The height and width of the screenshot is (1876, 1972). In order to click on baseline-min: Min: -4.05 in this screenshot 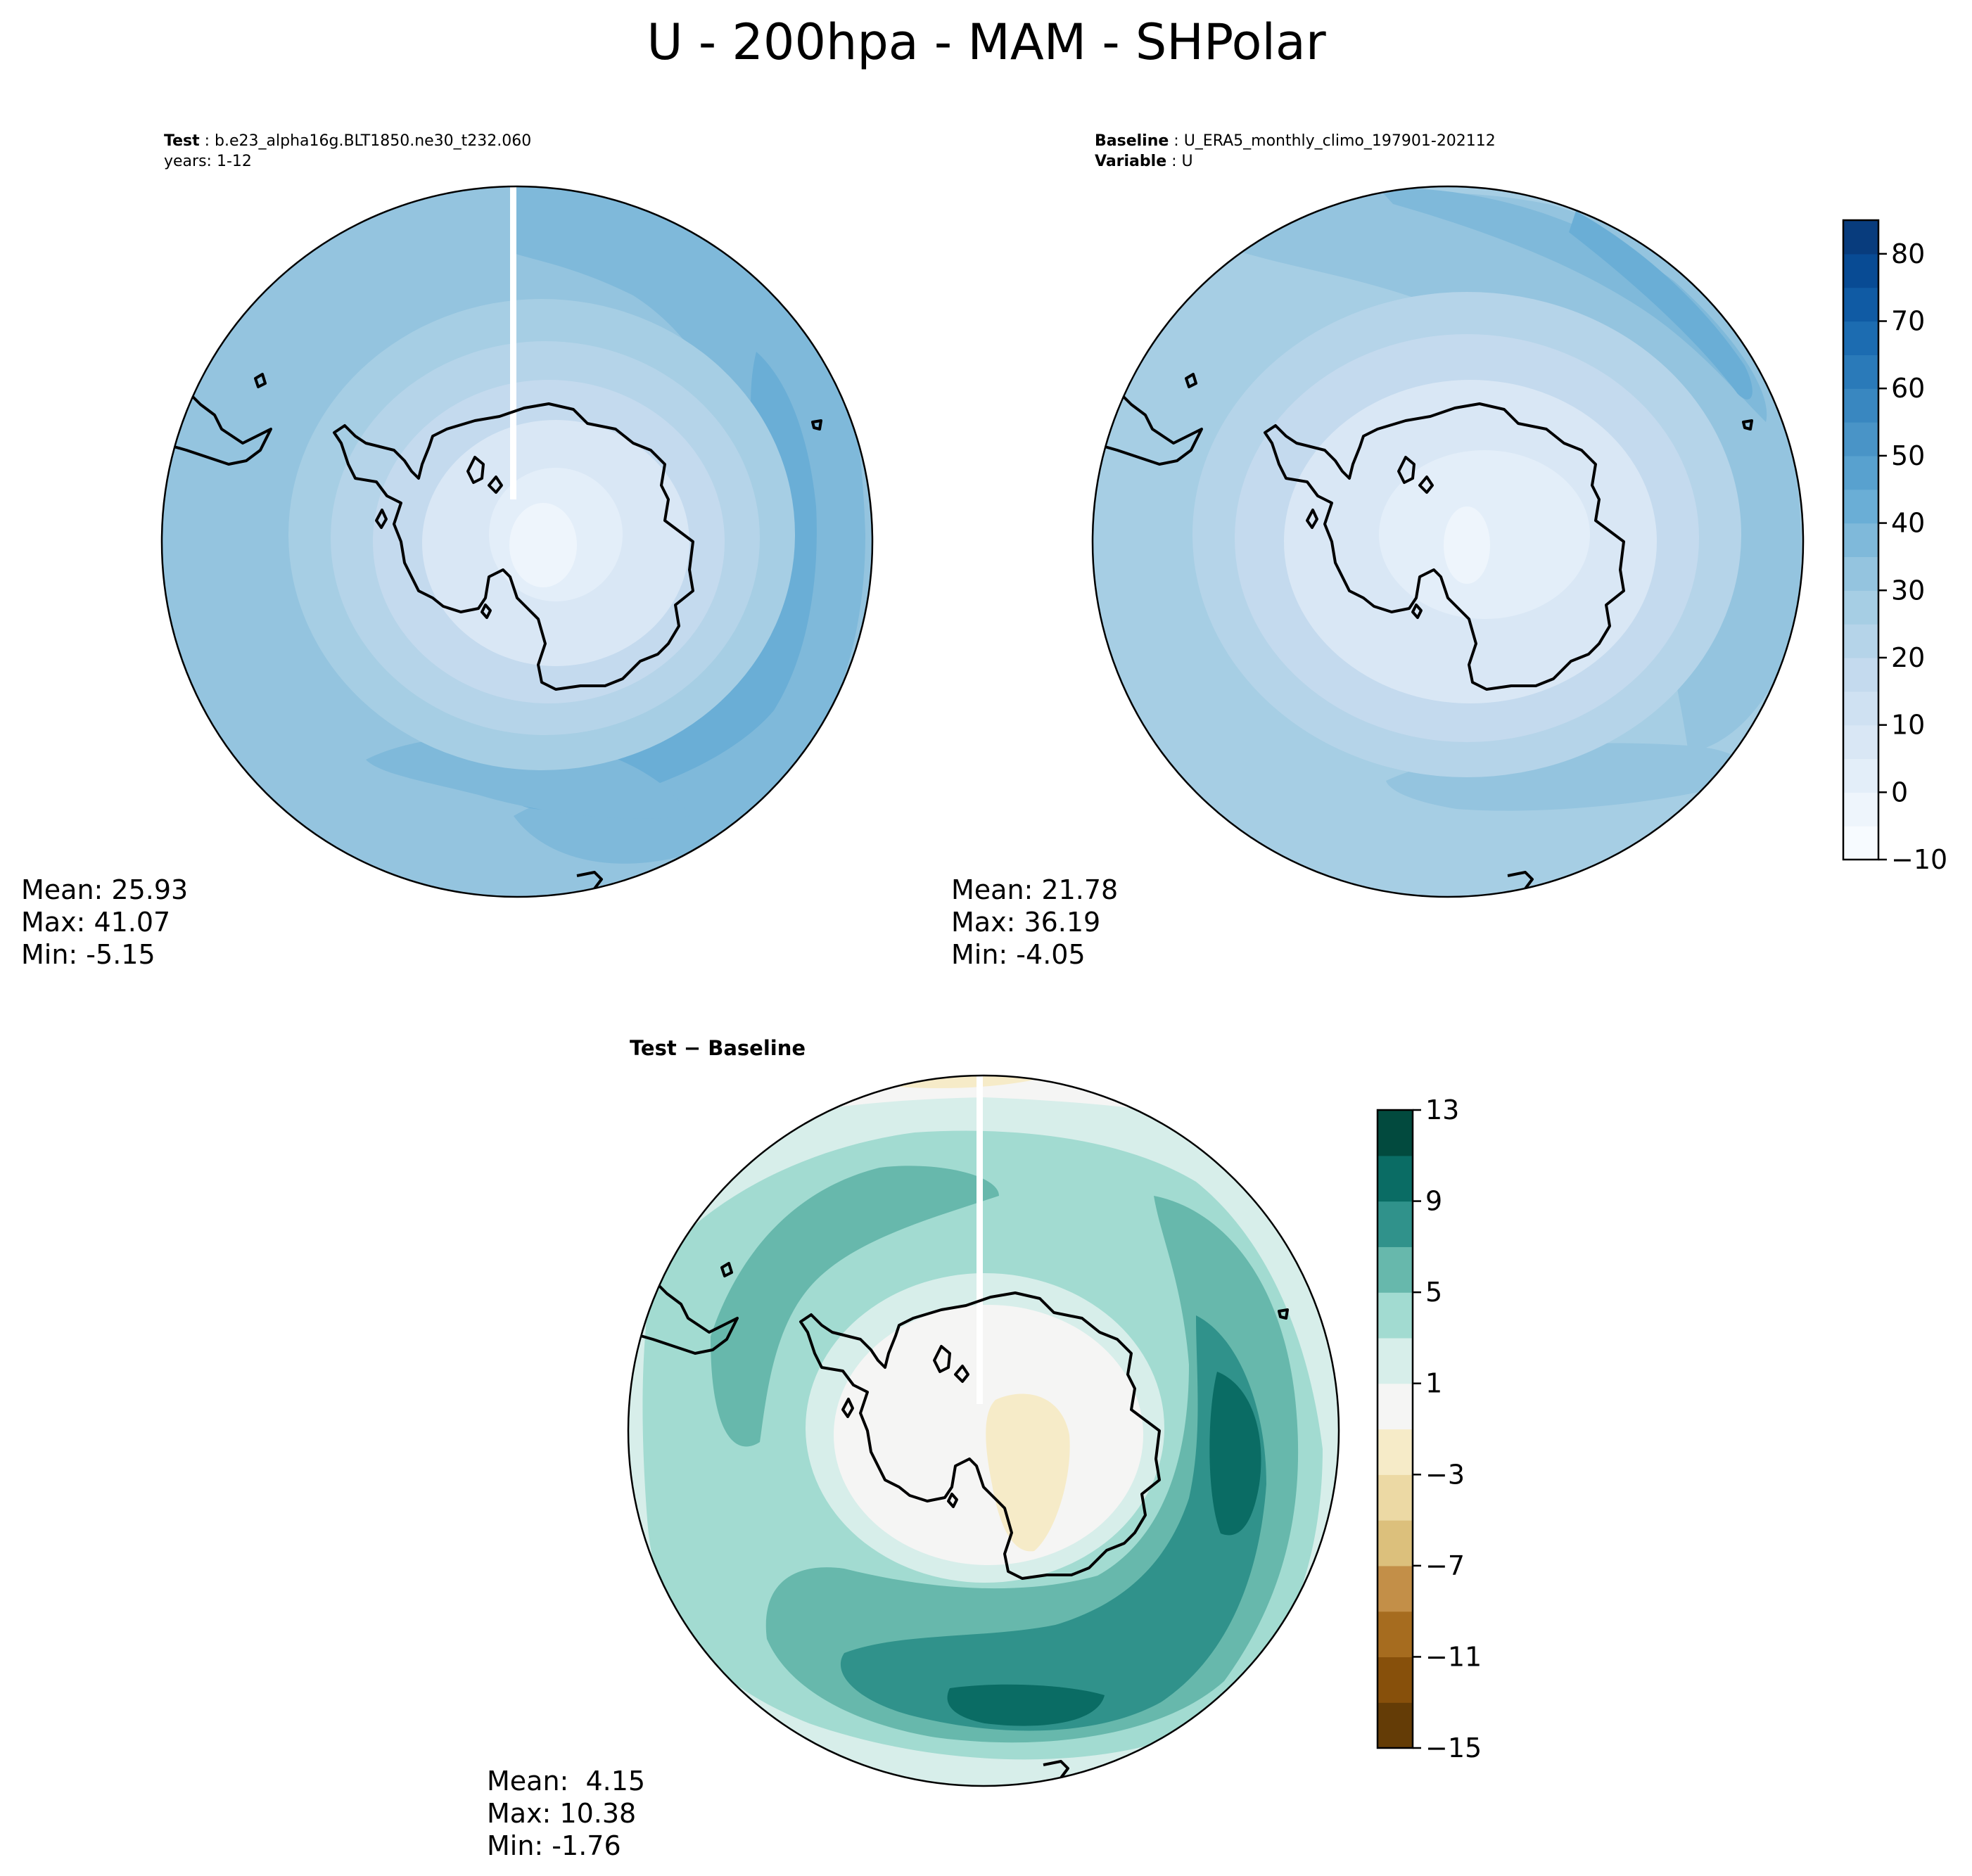, I will do `click(1019, 955)`.